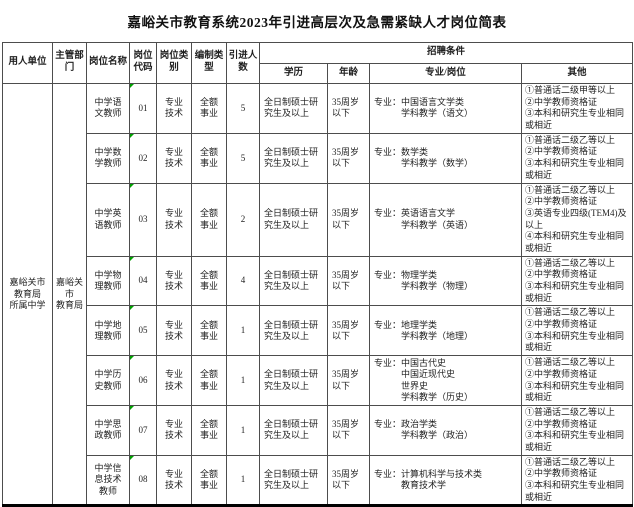 The image size is (634, 507). What do you see at coordinates (318, 73) in the screenshot?
I see `header-row-2: 学历 年龄 专业/岗位 其他` at bounding box center [318, 73].